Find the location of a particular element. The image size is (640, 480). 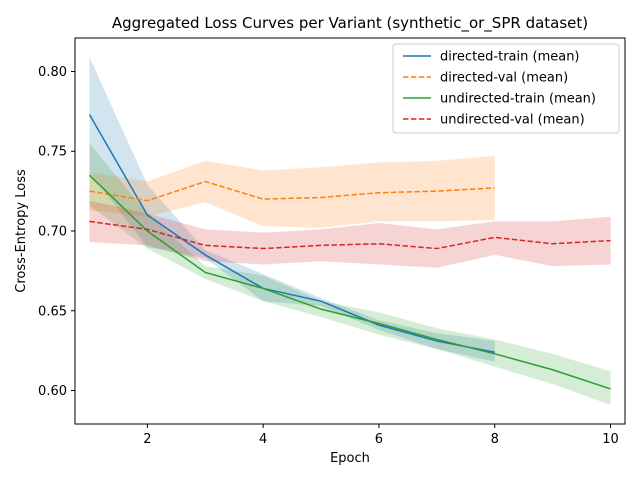

legend-box is located at coordinates (506, 88).